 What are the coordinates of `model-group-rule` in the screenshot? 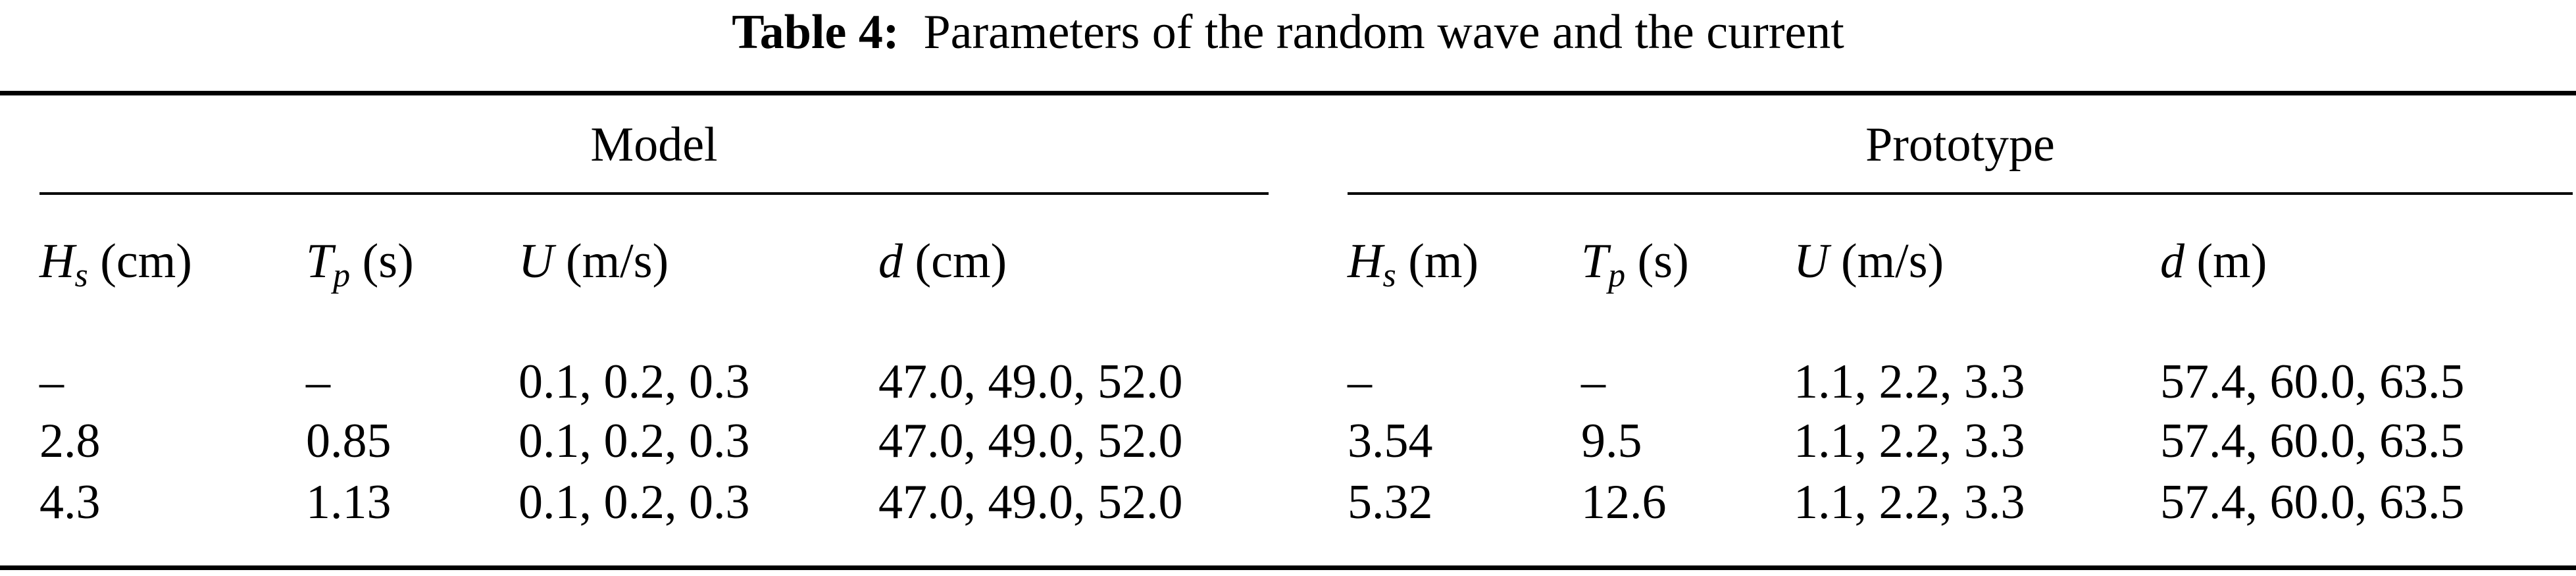 It's located at (654, 193).